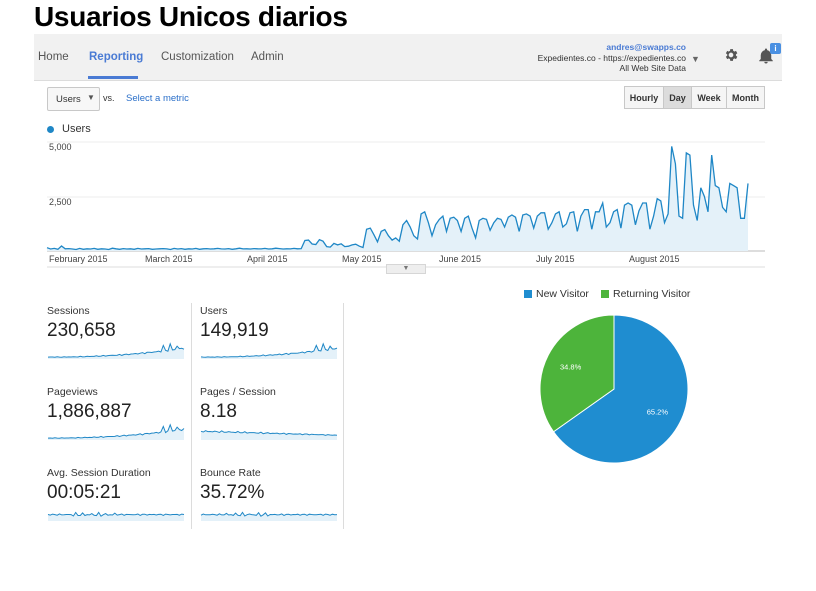 This screenshot has width=816, height=591. Describe the element at coordinates (731, 55) in the screenshot. I see `gear-icon` at that location.